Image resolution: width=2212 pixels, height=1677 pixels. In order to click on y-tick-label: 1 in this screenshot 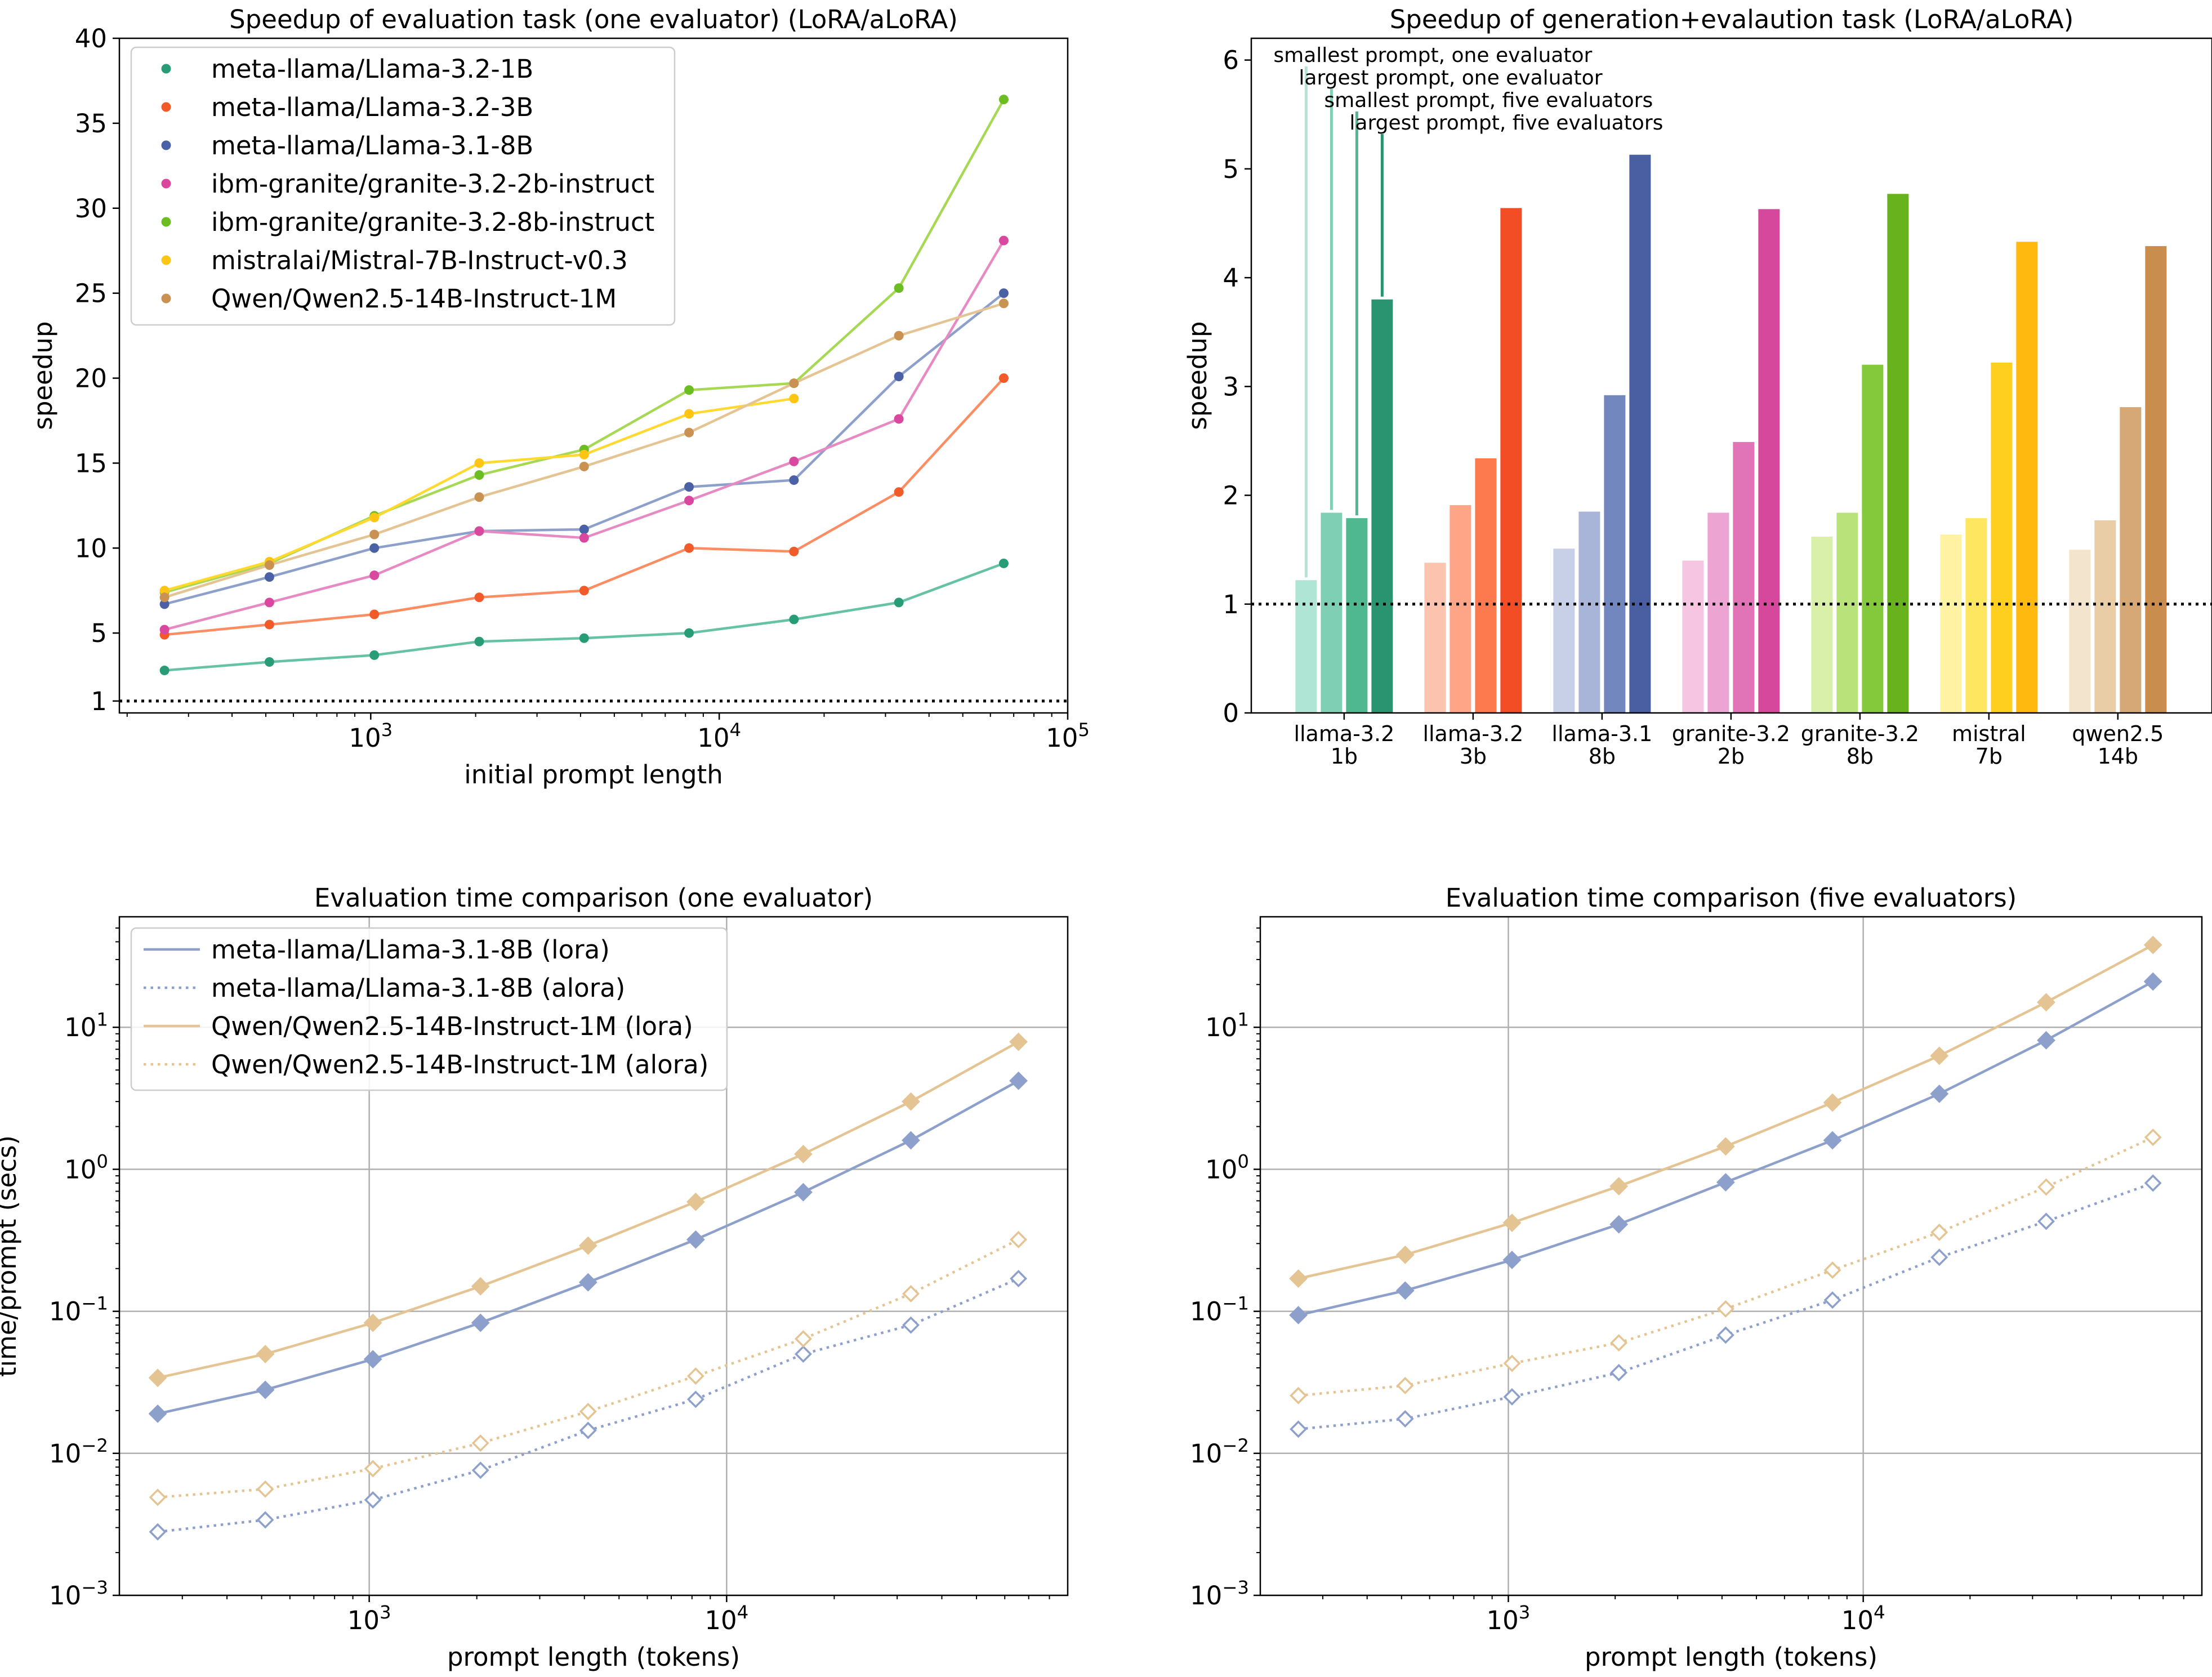, I will do `click(1231, 604)`.